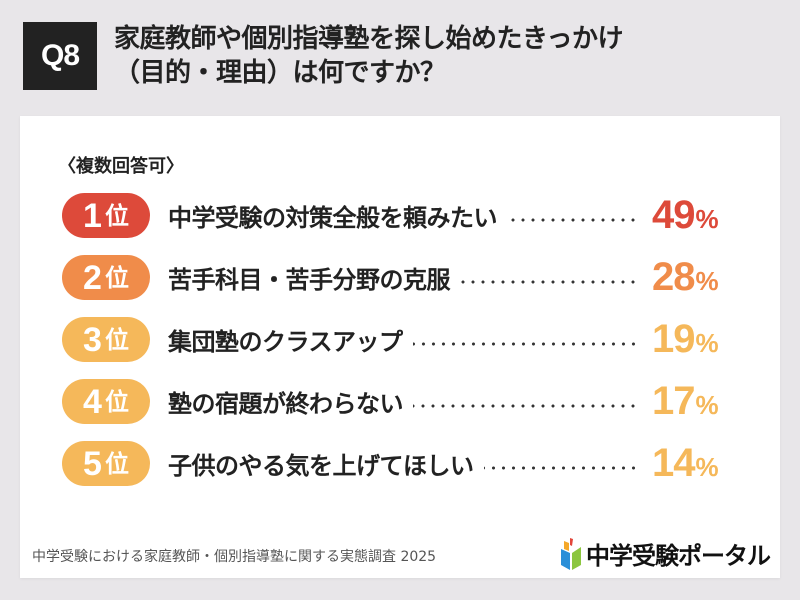 The image size is (800, 600). Describe the element at coordinates (92, 277) in the screenshot. I see `rank-number: 2` at that location.